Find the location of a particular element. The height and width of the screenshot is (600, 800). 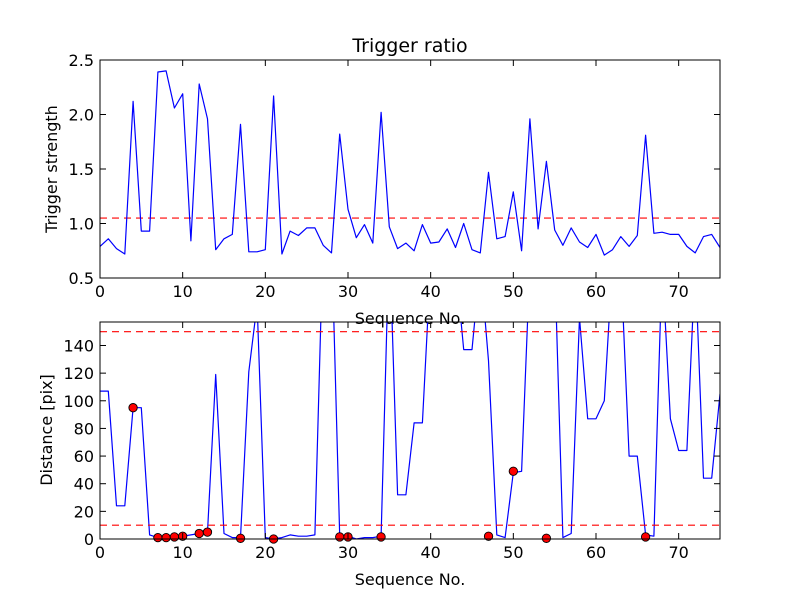

trigger-y-tick-label: 1.5 is located at coordinates (81, 169).